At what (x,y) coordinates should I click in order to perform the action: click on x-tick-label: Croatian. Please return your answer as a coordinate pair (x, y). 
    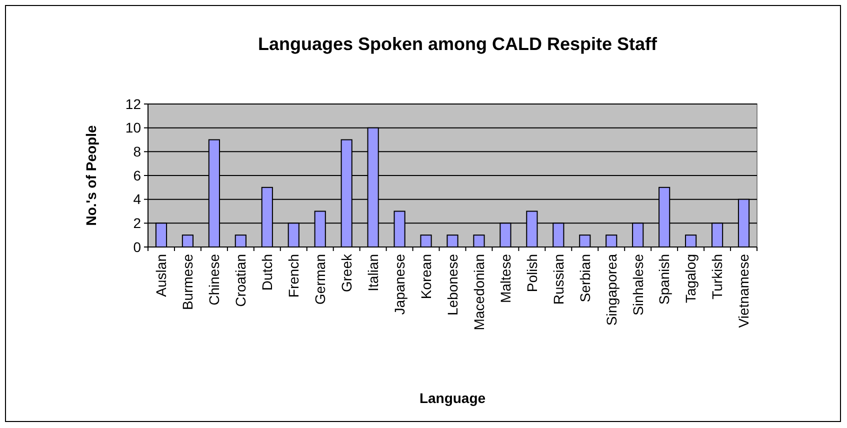
    Looking at the image, I should click on (240, 280).